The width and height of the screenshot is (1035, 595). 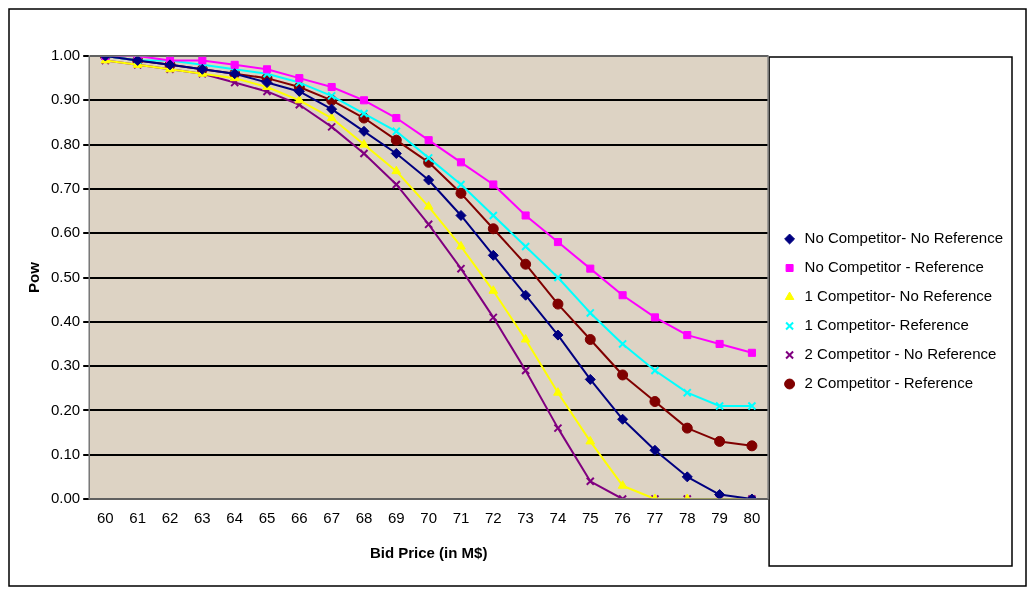 I want to click on x-tick-label: 76, so click(x=622, y=518).